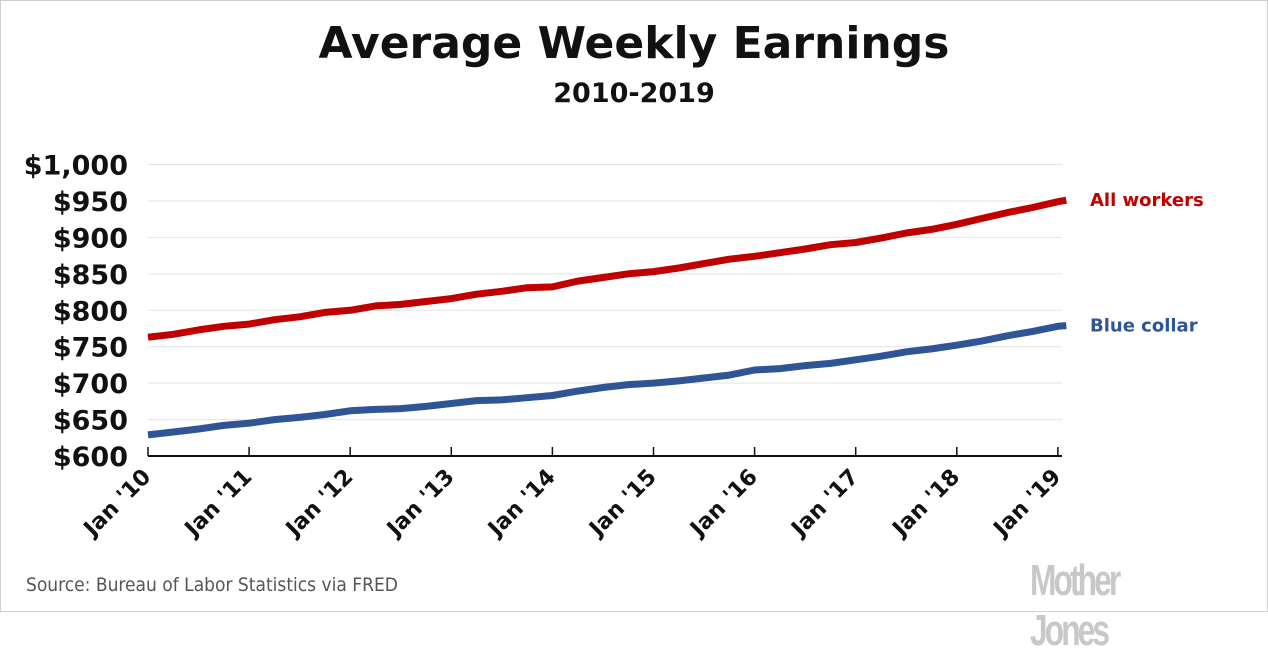 This screenshot has width=1268, height=656. What do you see at coordinates (1027, 504) in the screenshot?
I see `x-tick-label: Jan '19` at bounding box center [1027, 504].